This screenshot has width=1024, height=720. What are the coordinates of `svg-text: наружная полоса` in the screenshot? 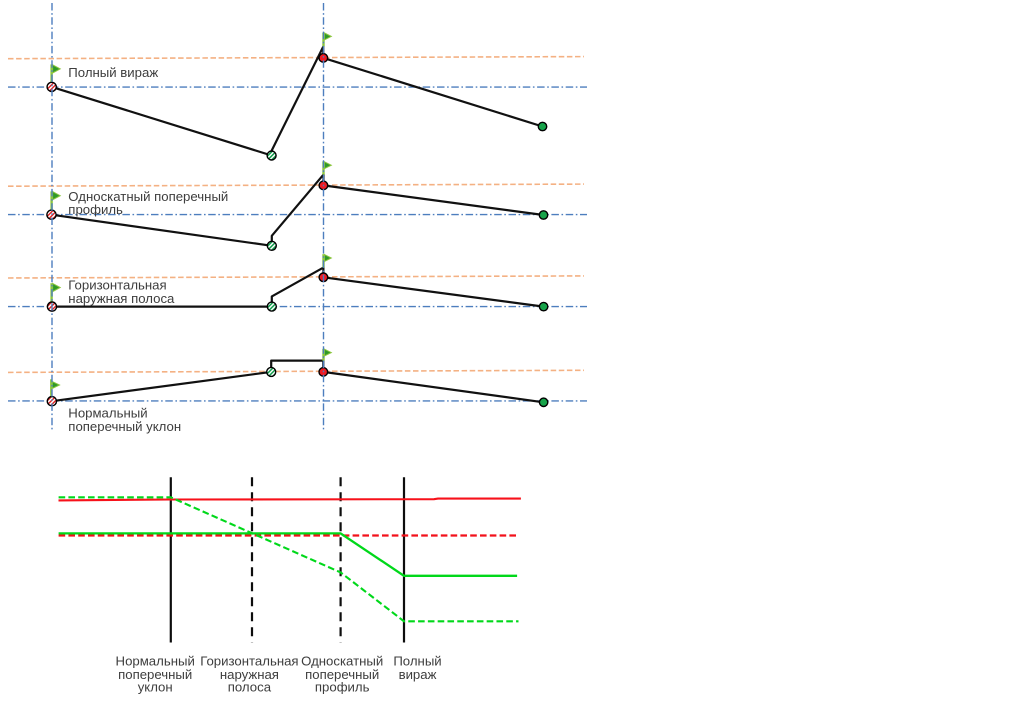 It's located at (121, 298).